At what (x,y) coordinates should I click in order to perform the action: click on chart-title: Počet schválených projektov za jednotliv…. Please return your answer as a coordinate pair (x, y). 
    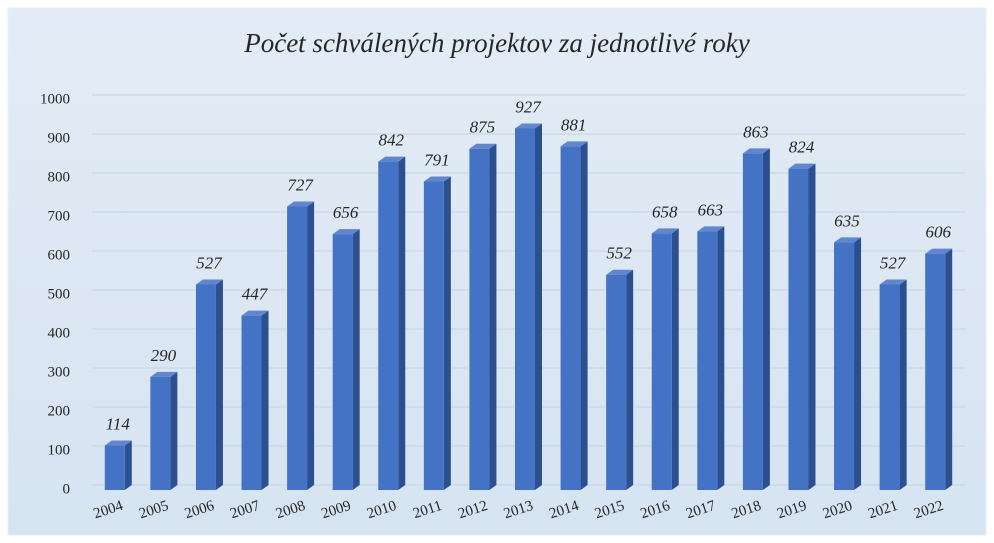
    Looking at the image, I should click on (496, 43).